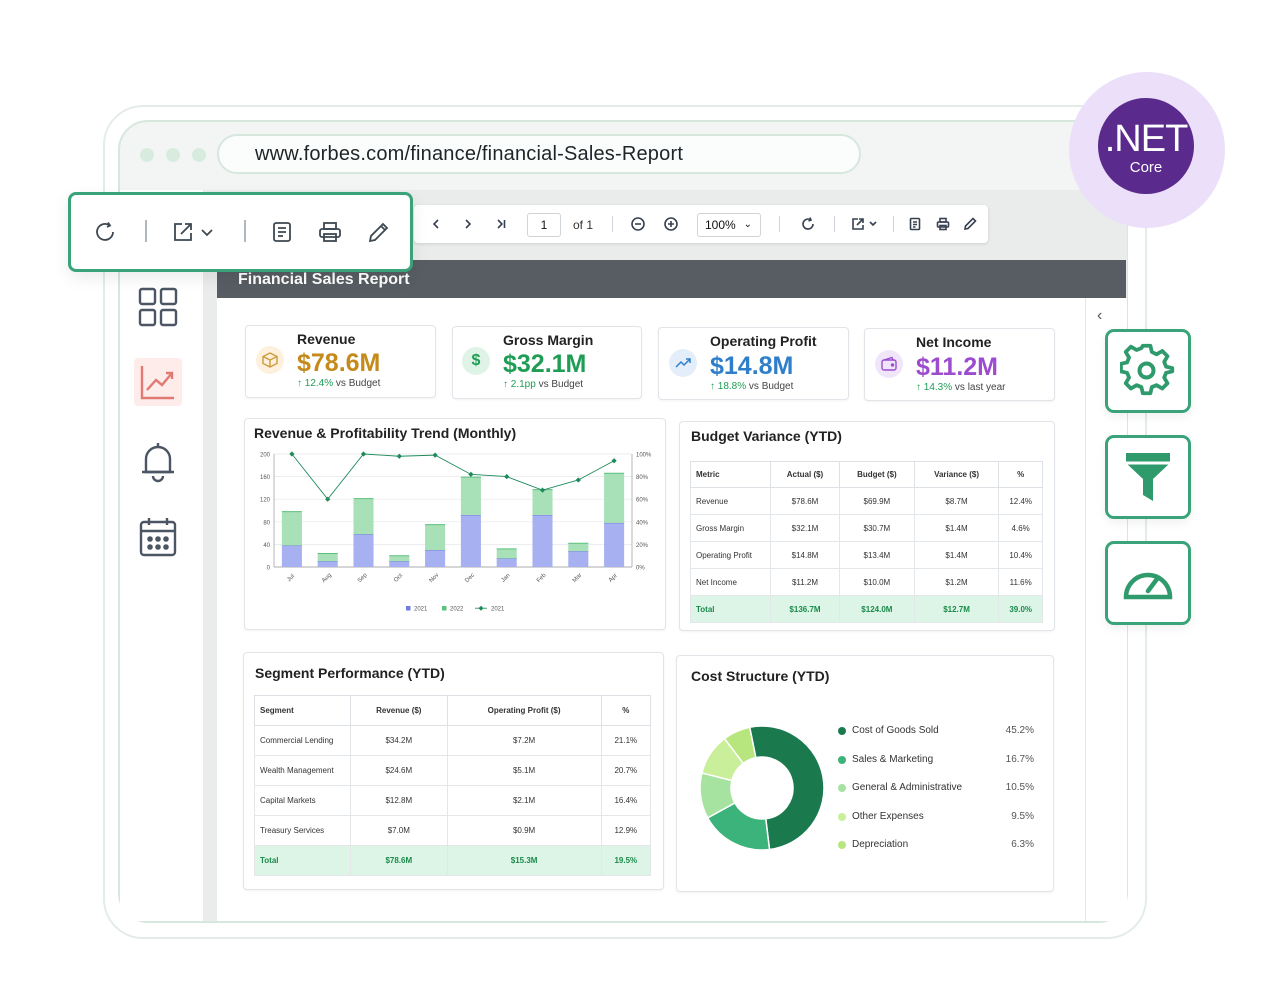 The height and width of the screenshot is (1008, 1286). What do you see at coordinates (957, 367) in the screenshot?
I see `kpi-value: $11.2M` at bounding box center [957, 367].